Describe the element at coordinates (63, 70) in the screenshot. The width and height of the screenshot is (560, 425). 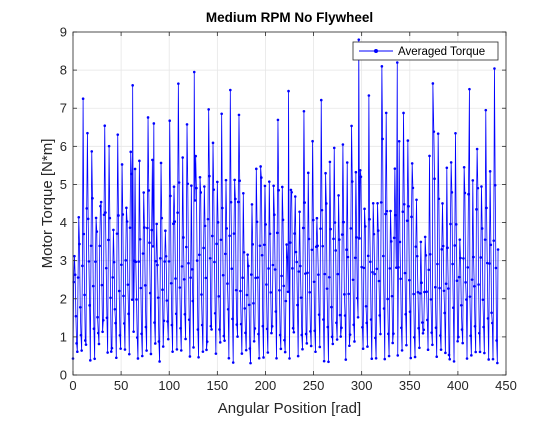
I see `y-tick-label: 8` at that location.